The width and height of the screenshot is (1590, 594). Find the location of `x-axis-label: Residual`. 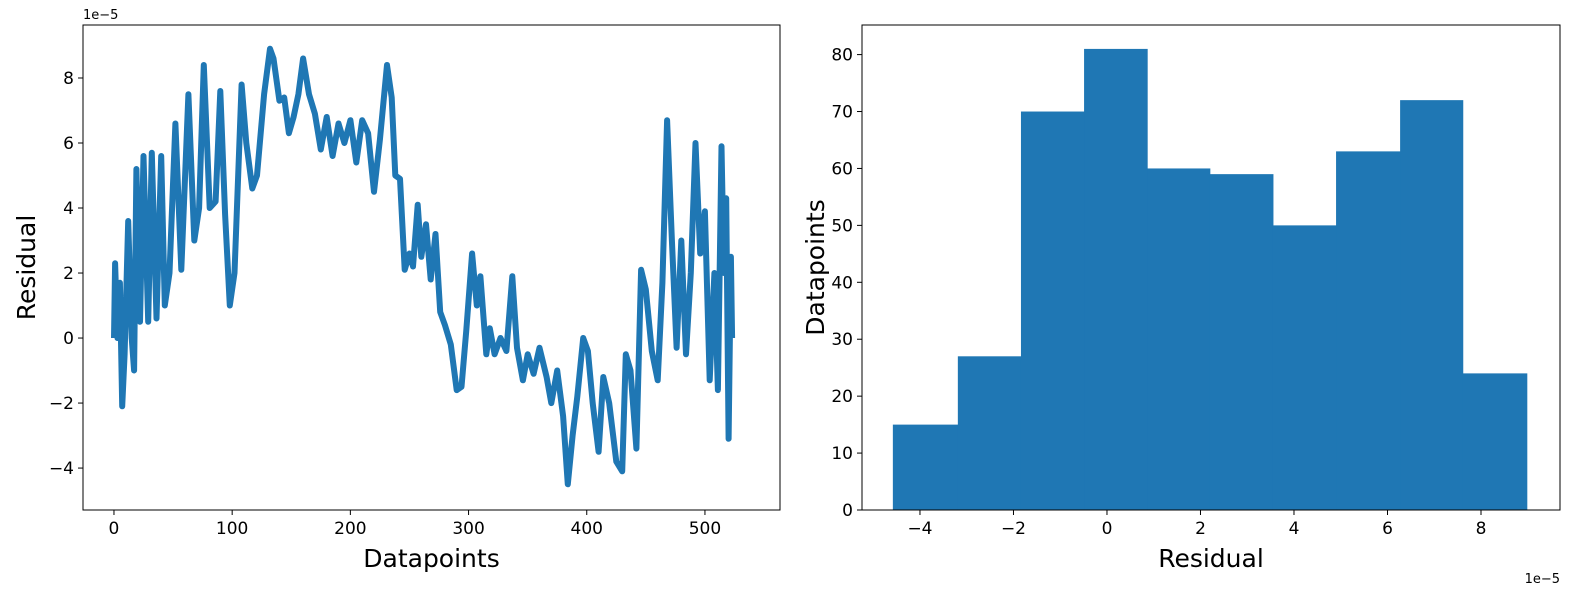

x-axis-label: Residual is located at coordinates (1211, 558).